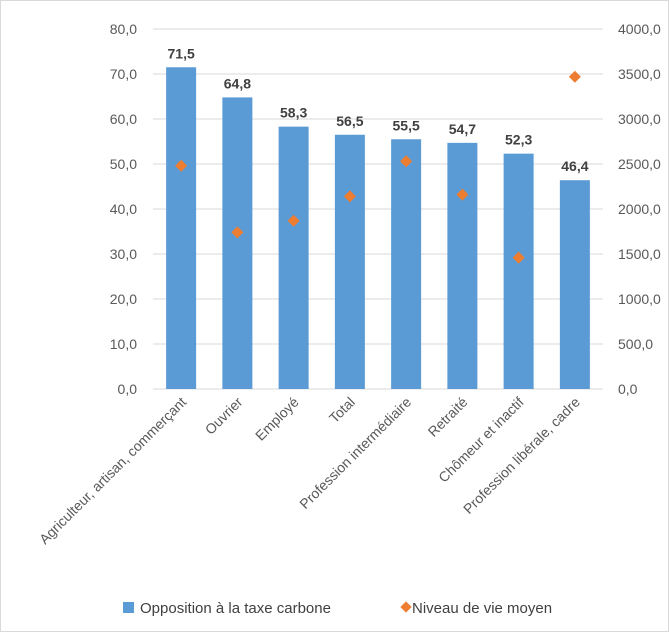 This screenshot has height=633, width=669. I want to click on bar-value-label: 54,7, so click(462, 129).